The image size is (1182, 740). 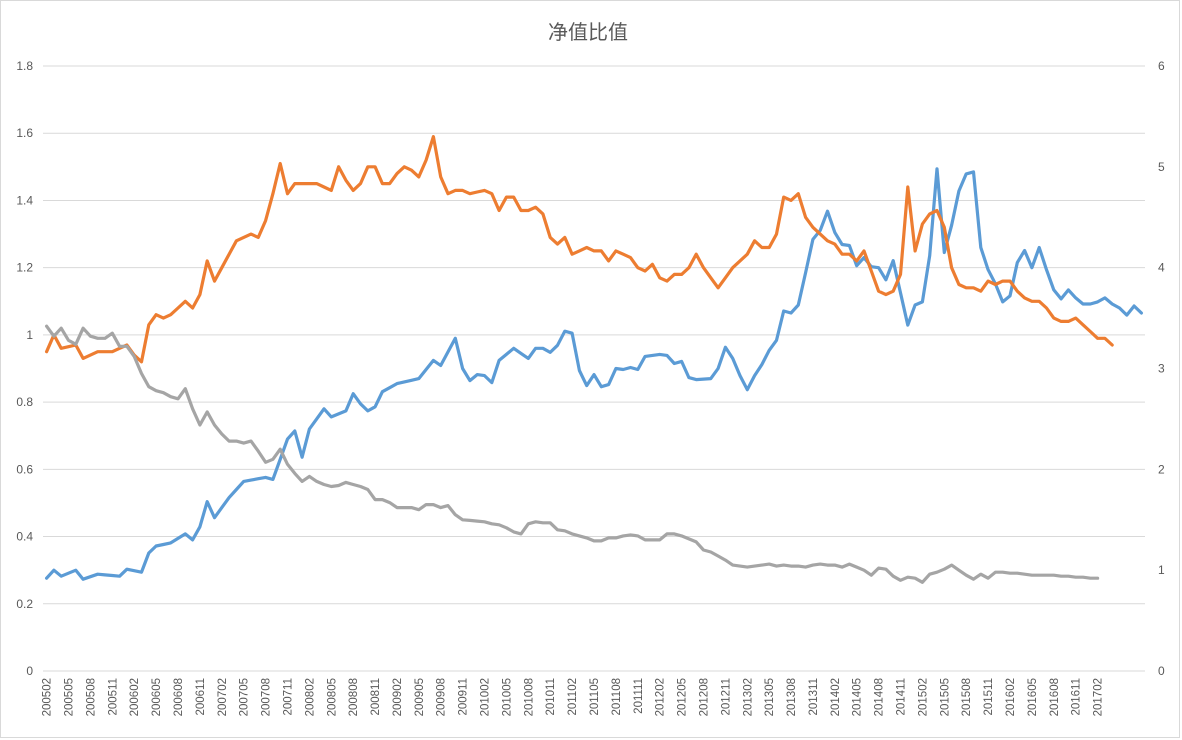 What do you see at coordinates (1161, 268) in the screenshot?
I see `y2-tick-label: 4` at bounding box center [1161, 268].